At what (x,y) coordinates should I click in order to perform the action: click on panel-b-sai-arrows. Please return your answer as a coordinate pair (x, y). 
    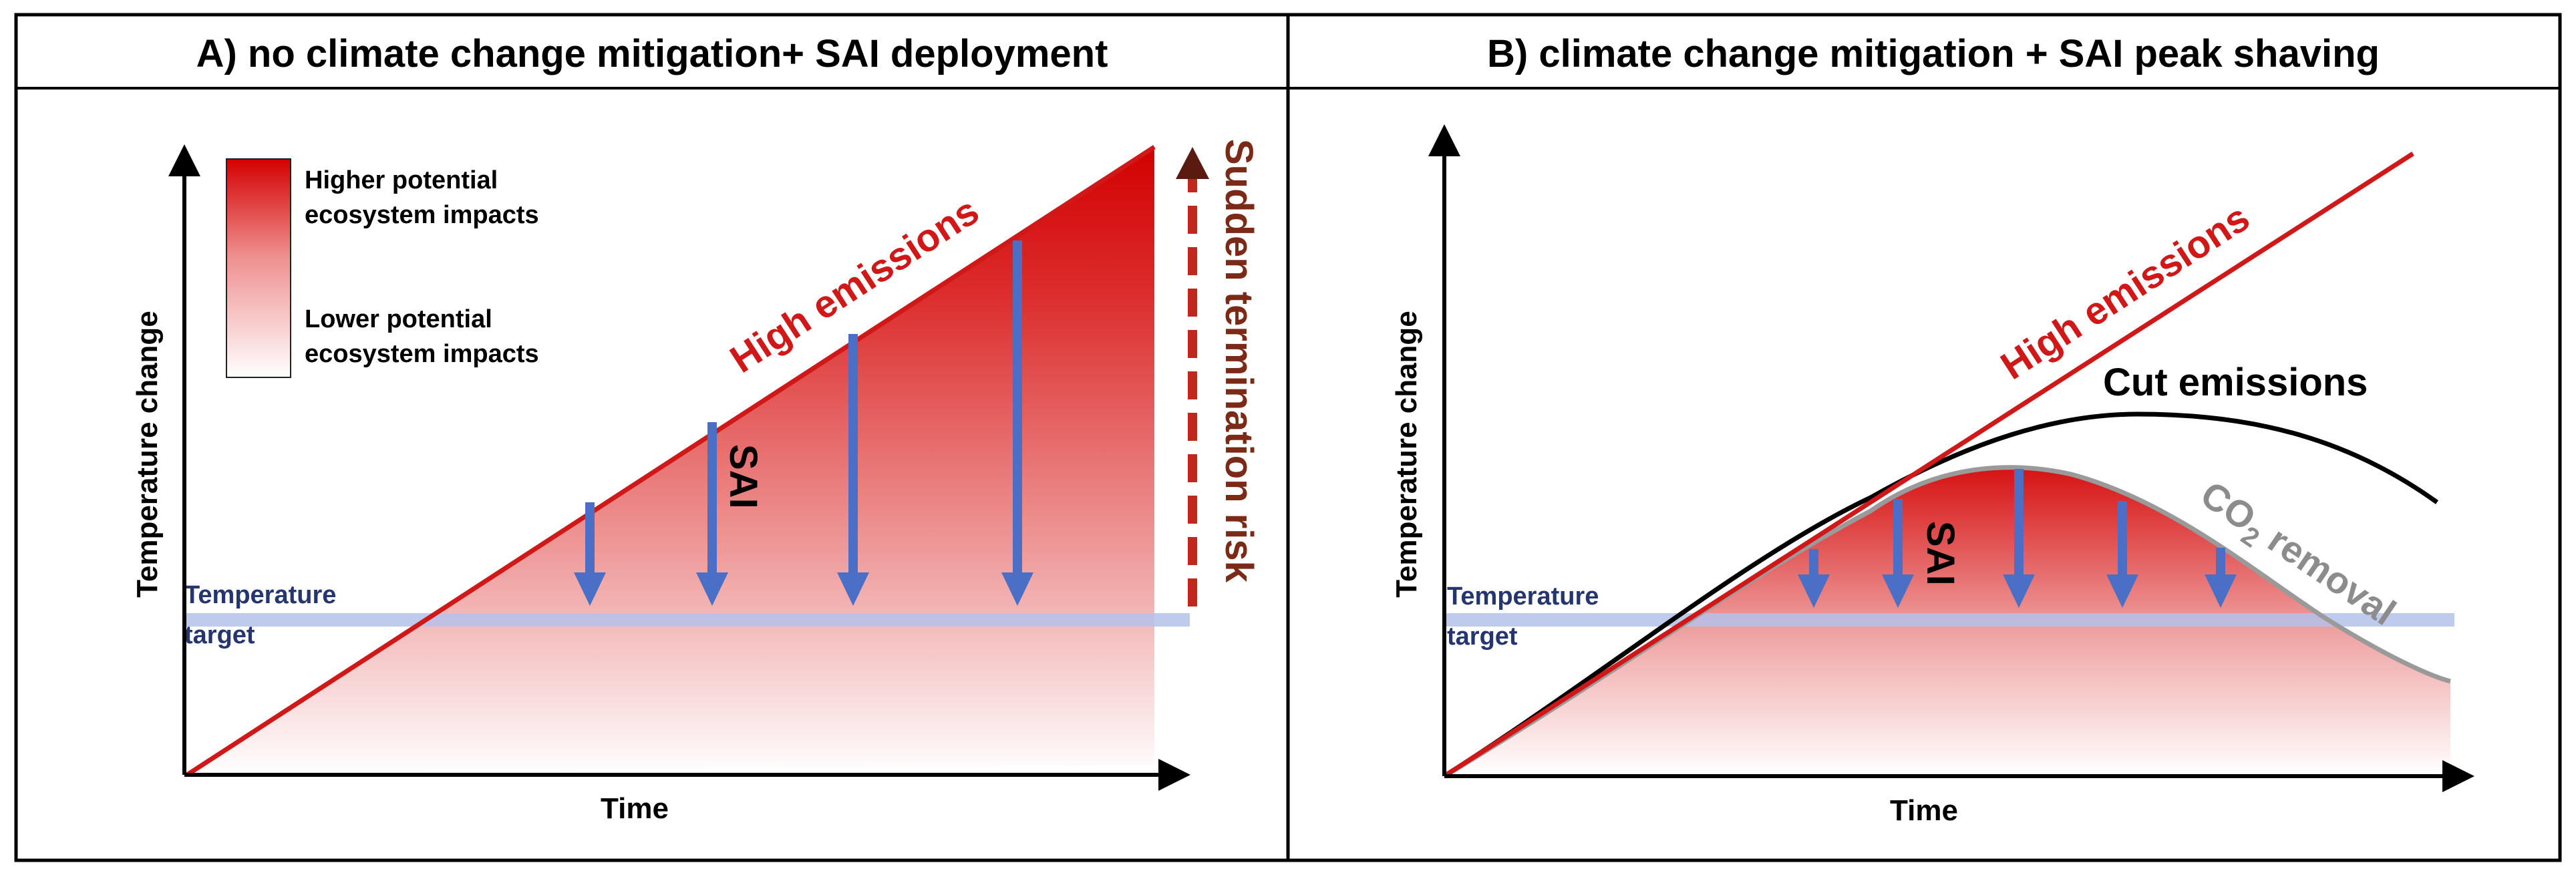
    Looking at the image, I should click on (2017, 538).